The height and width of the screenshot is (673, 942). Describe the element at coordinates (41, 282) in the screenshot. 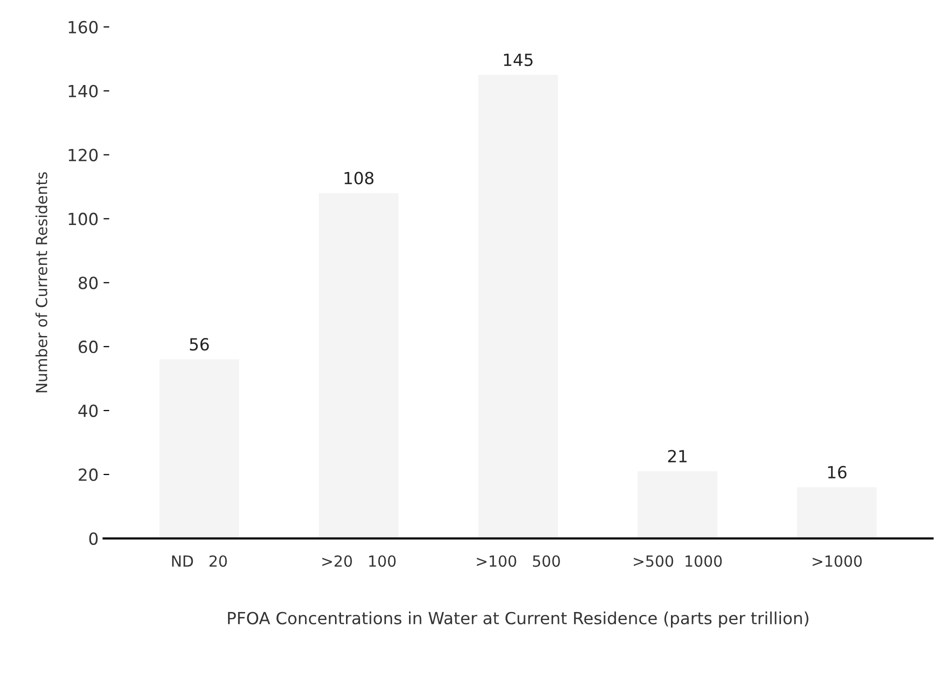

I see `y-axis-title: Number of Current Residents` at that location.